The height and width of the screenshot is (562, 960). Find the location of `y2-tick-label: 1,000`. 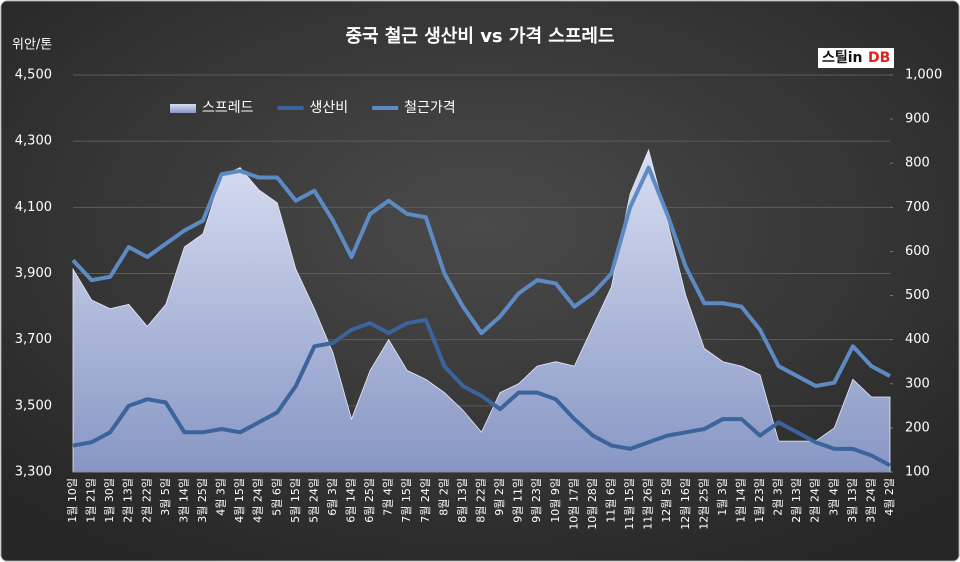

y2-tick-label: 1,000 is located at coordinates (923, 75).